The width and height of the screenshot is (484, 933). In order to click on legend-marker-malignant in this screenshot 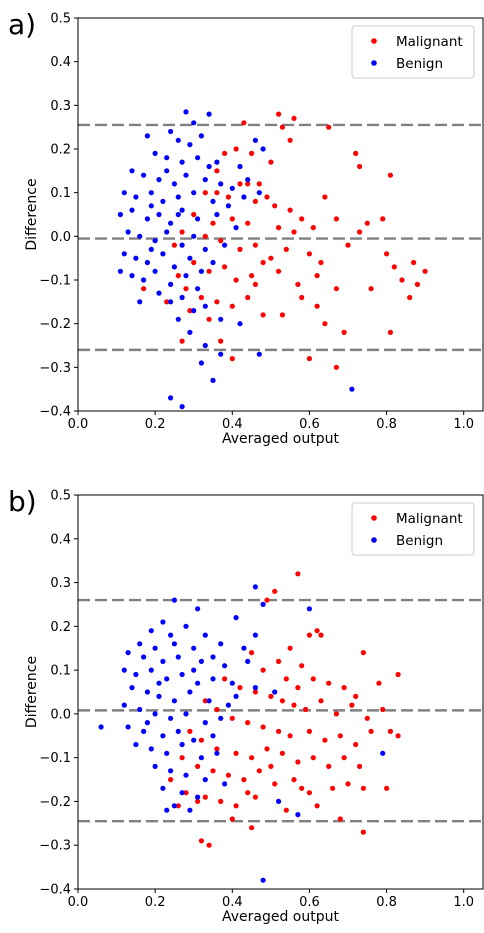, I will do `click(374, 518)`.